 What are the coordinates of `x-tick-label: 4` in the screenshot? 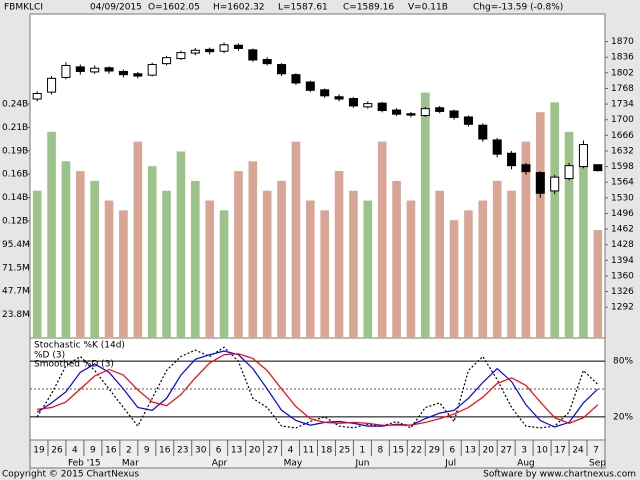 It's located at (75, 451).